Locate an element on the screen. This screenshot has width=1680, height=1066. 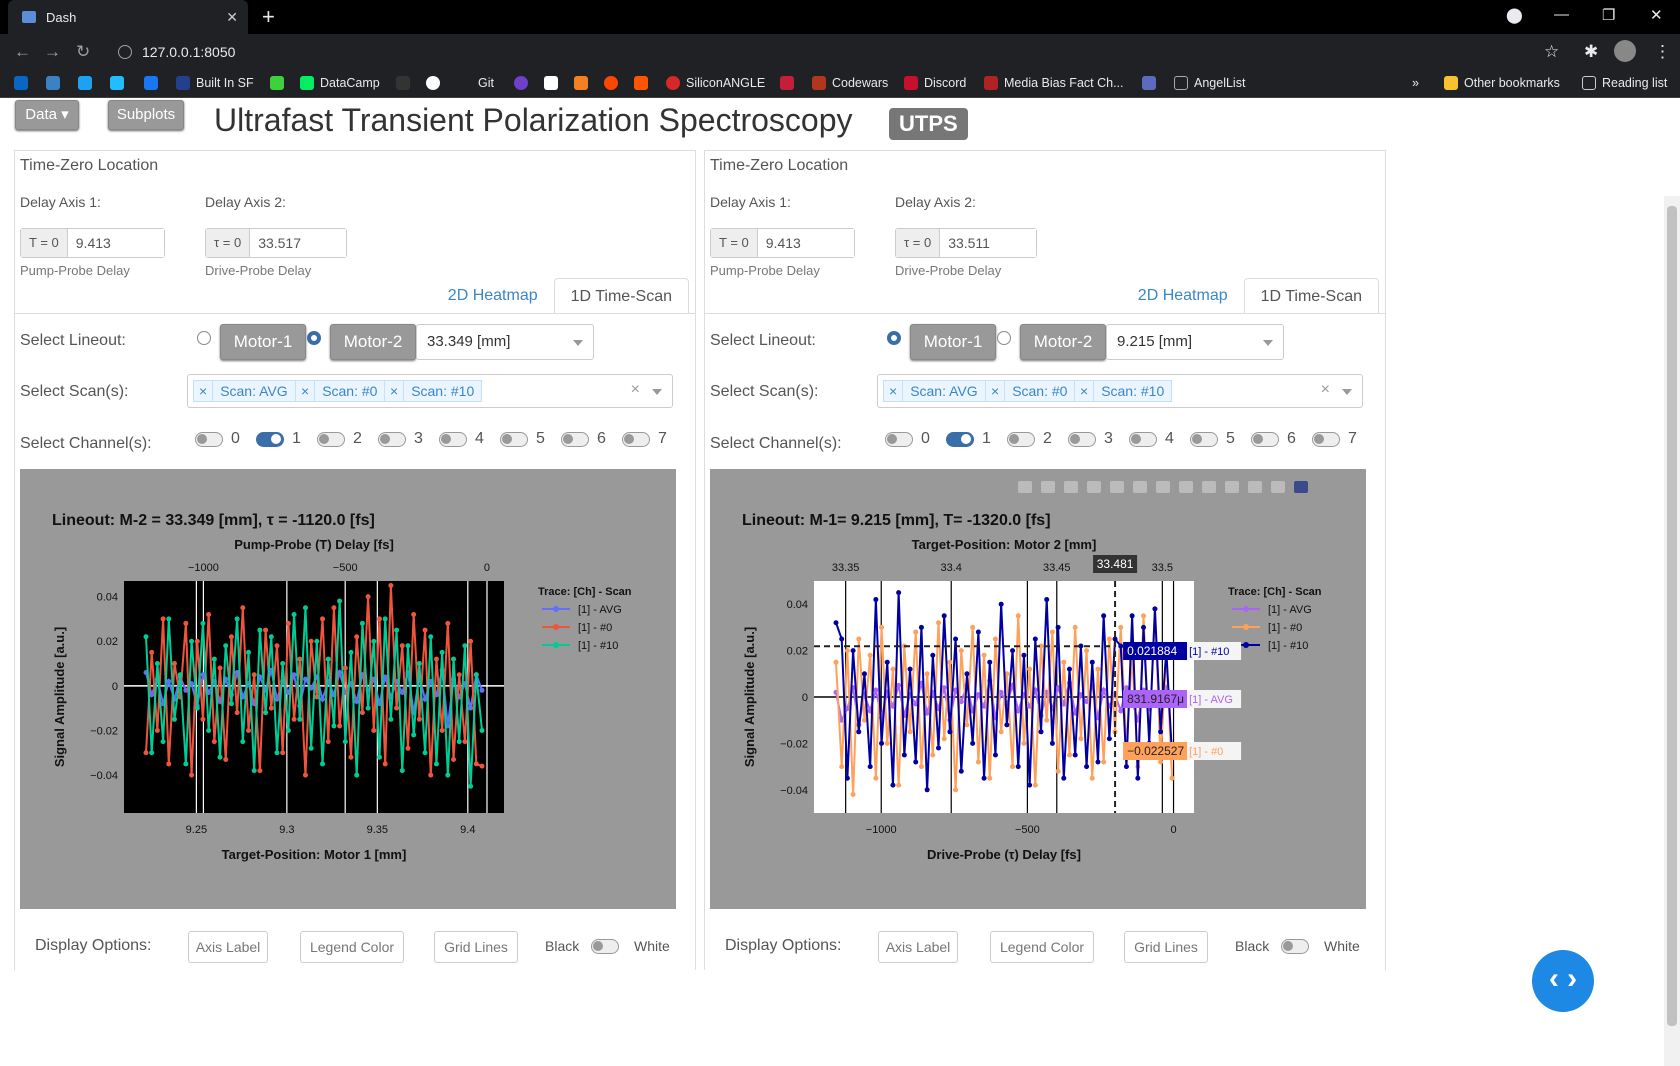
forward-icon: → is located at coordinates (52, 51).